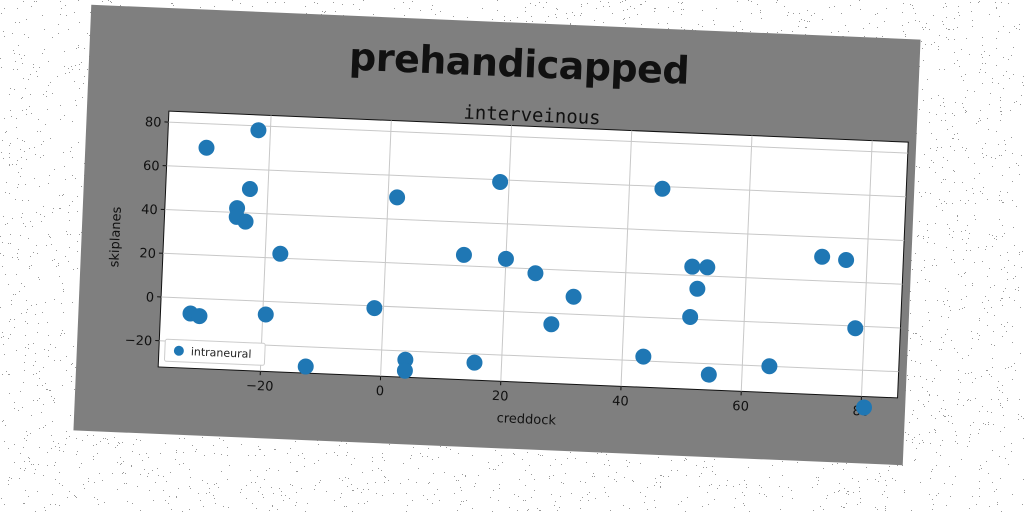 The image size is (1024, 512). I want to click on y-tick-label: 80, so click(153, 123).